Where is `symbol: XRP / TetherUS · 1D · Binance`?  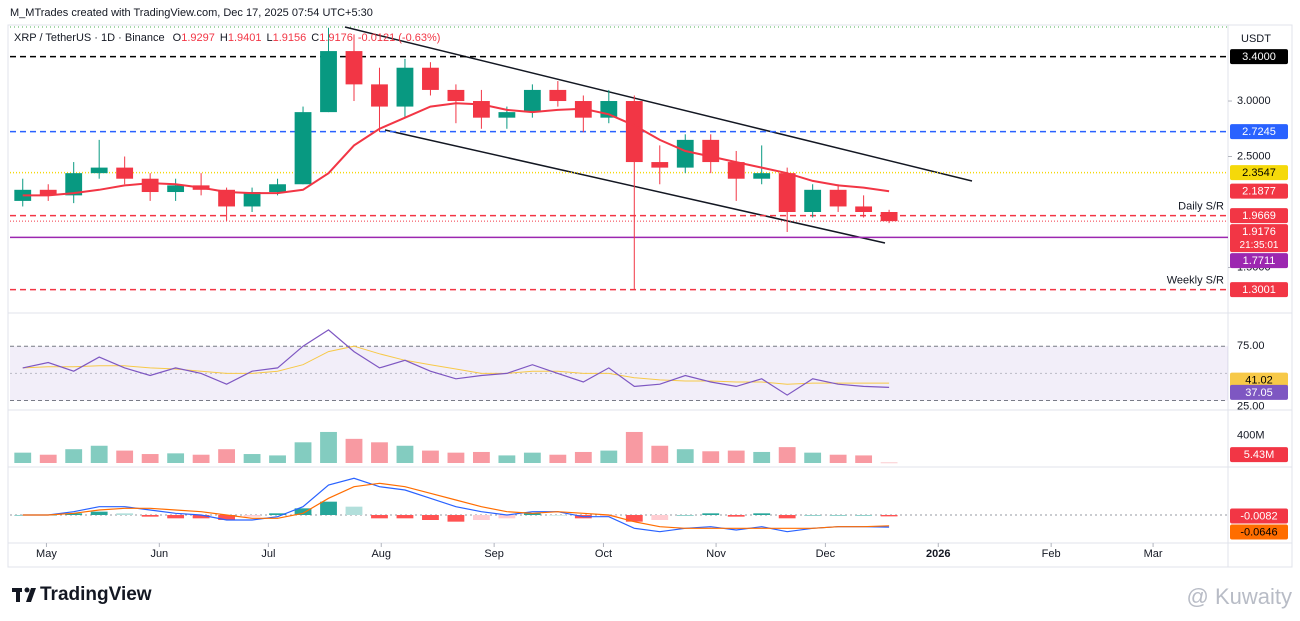
symbol: XRP / TetherUS · 1D · Binance is located at coordinates (89, 38).